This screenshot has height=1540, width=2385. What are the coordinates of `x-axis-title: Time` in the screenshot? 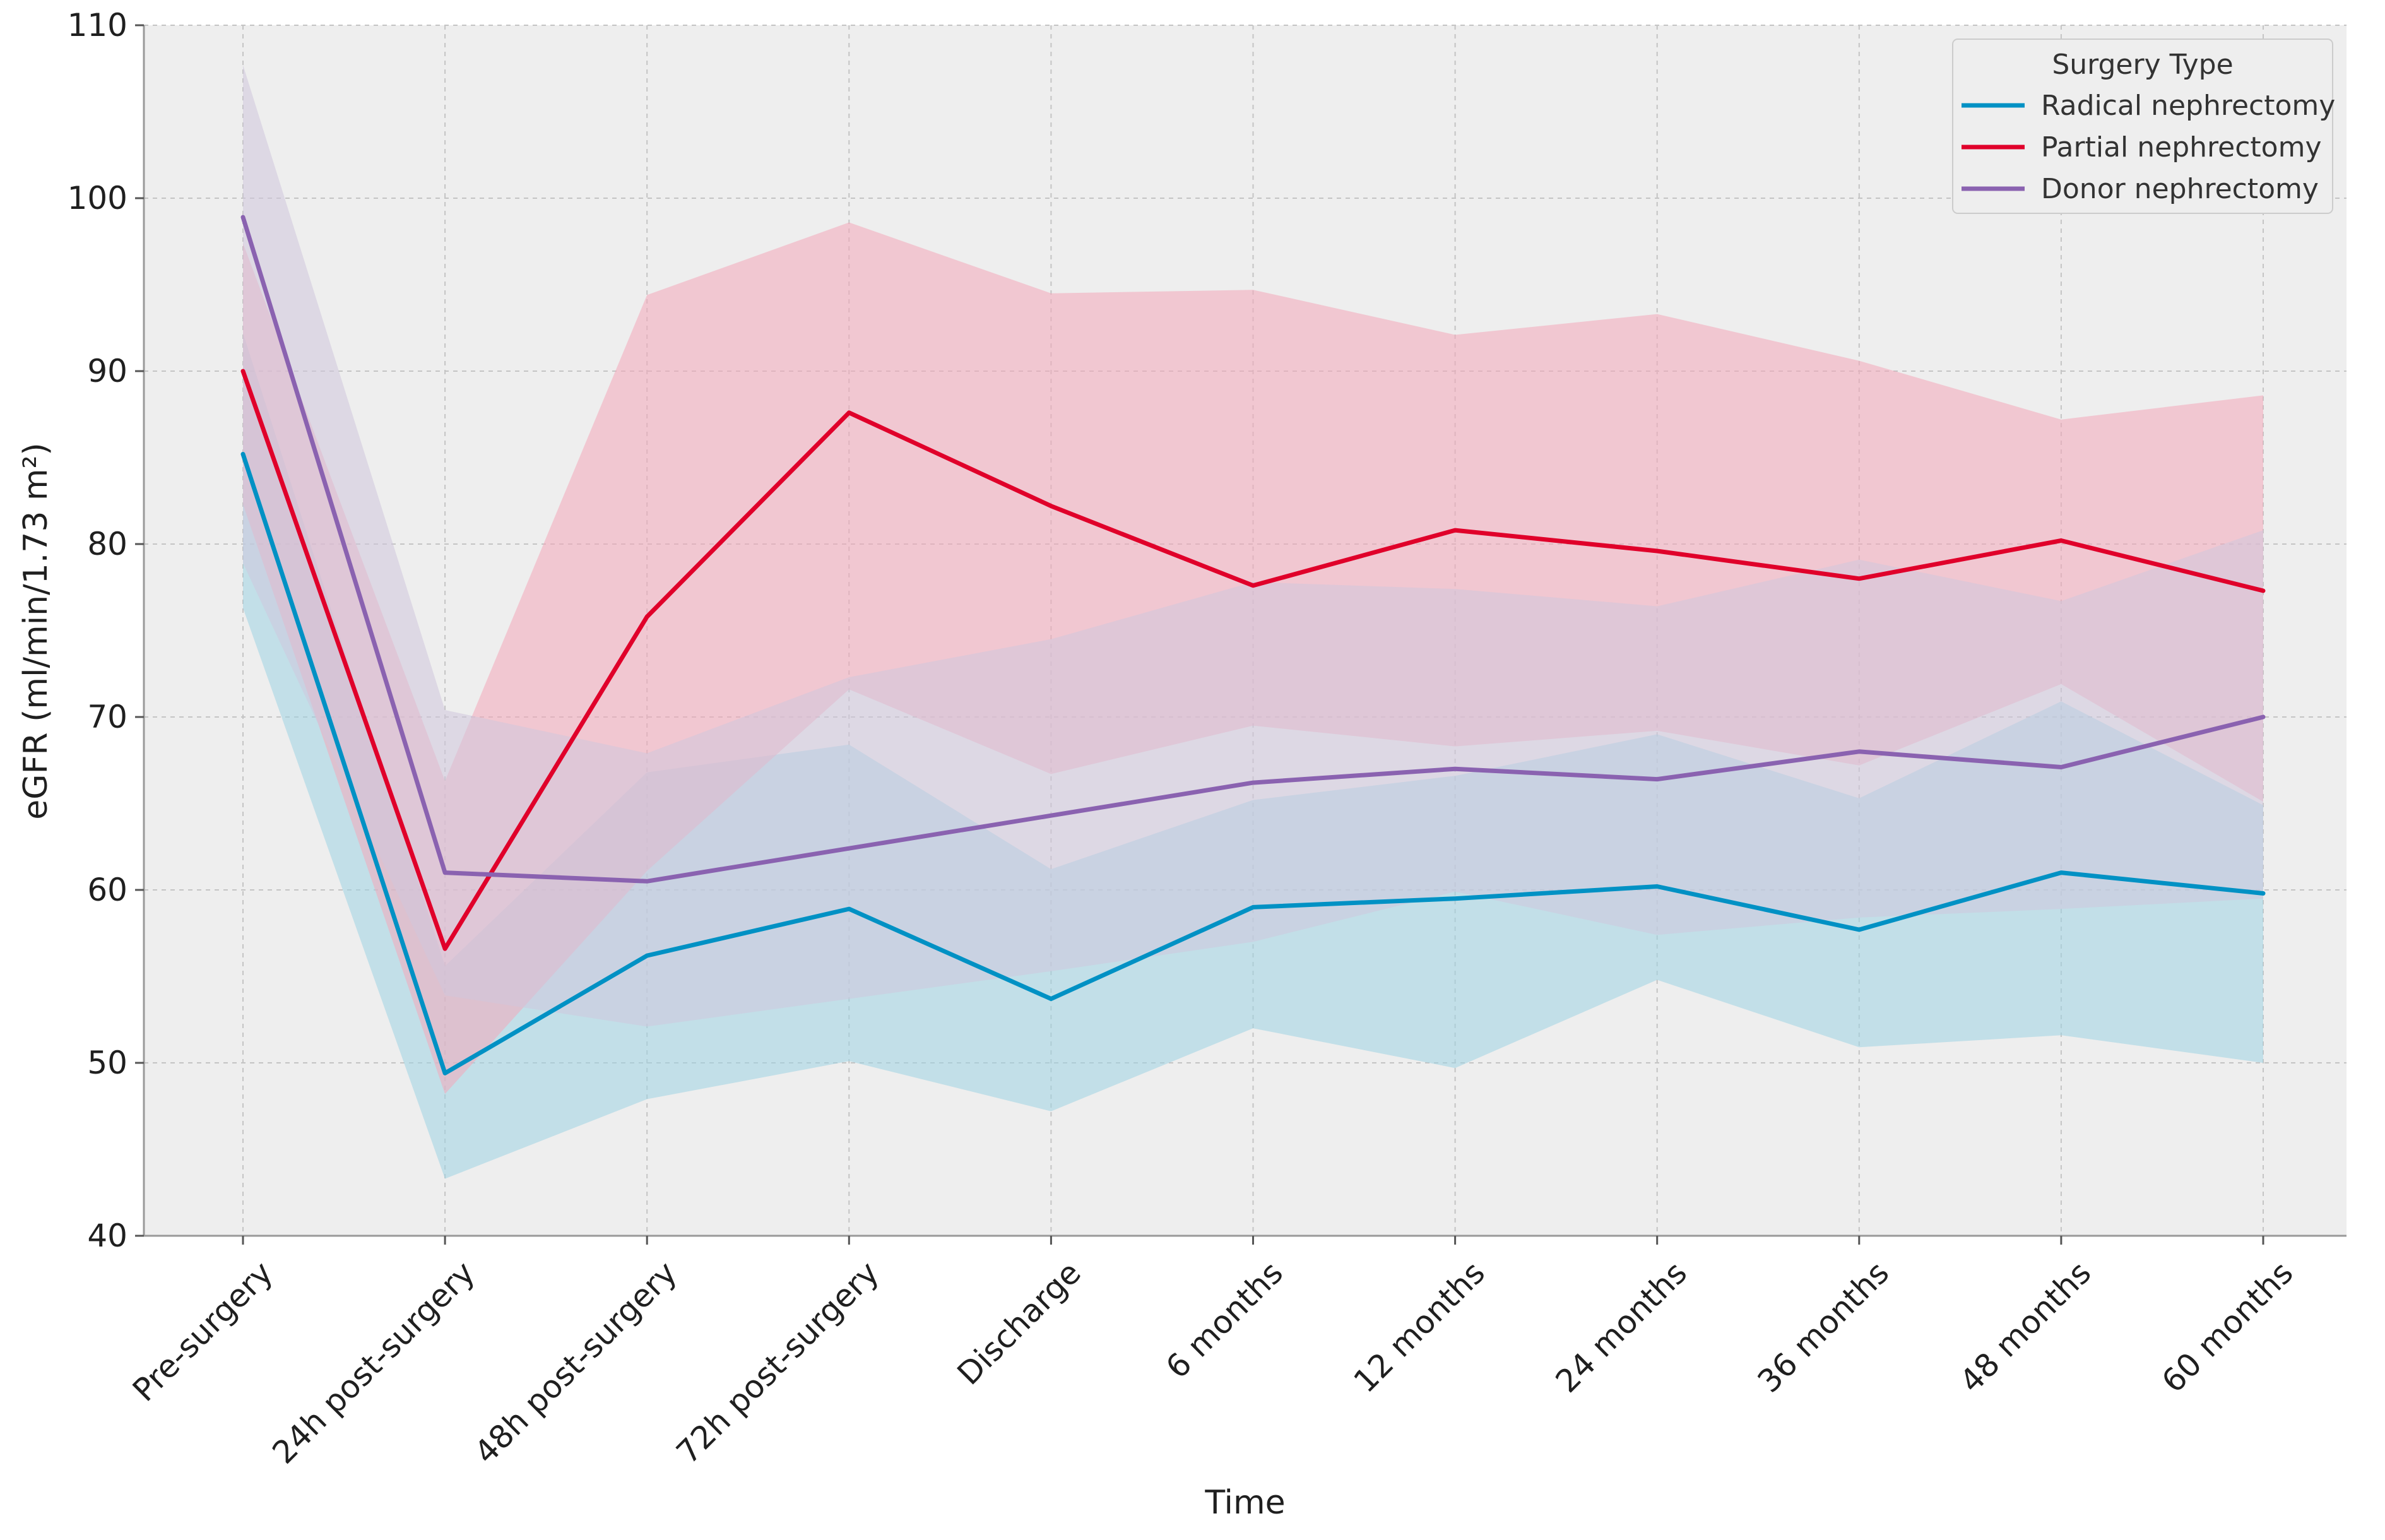 It's located at (1244, 1503).